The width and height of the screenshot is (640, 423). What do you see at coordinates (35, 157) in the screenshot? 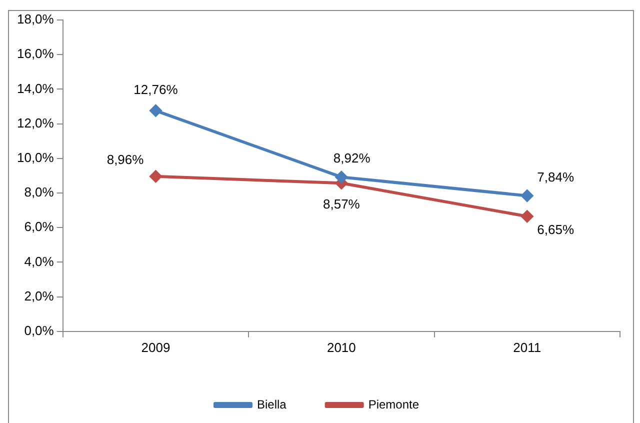
I see `y-tick-label: 10,0%` at bounding box center [35, 157].